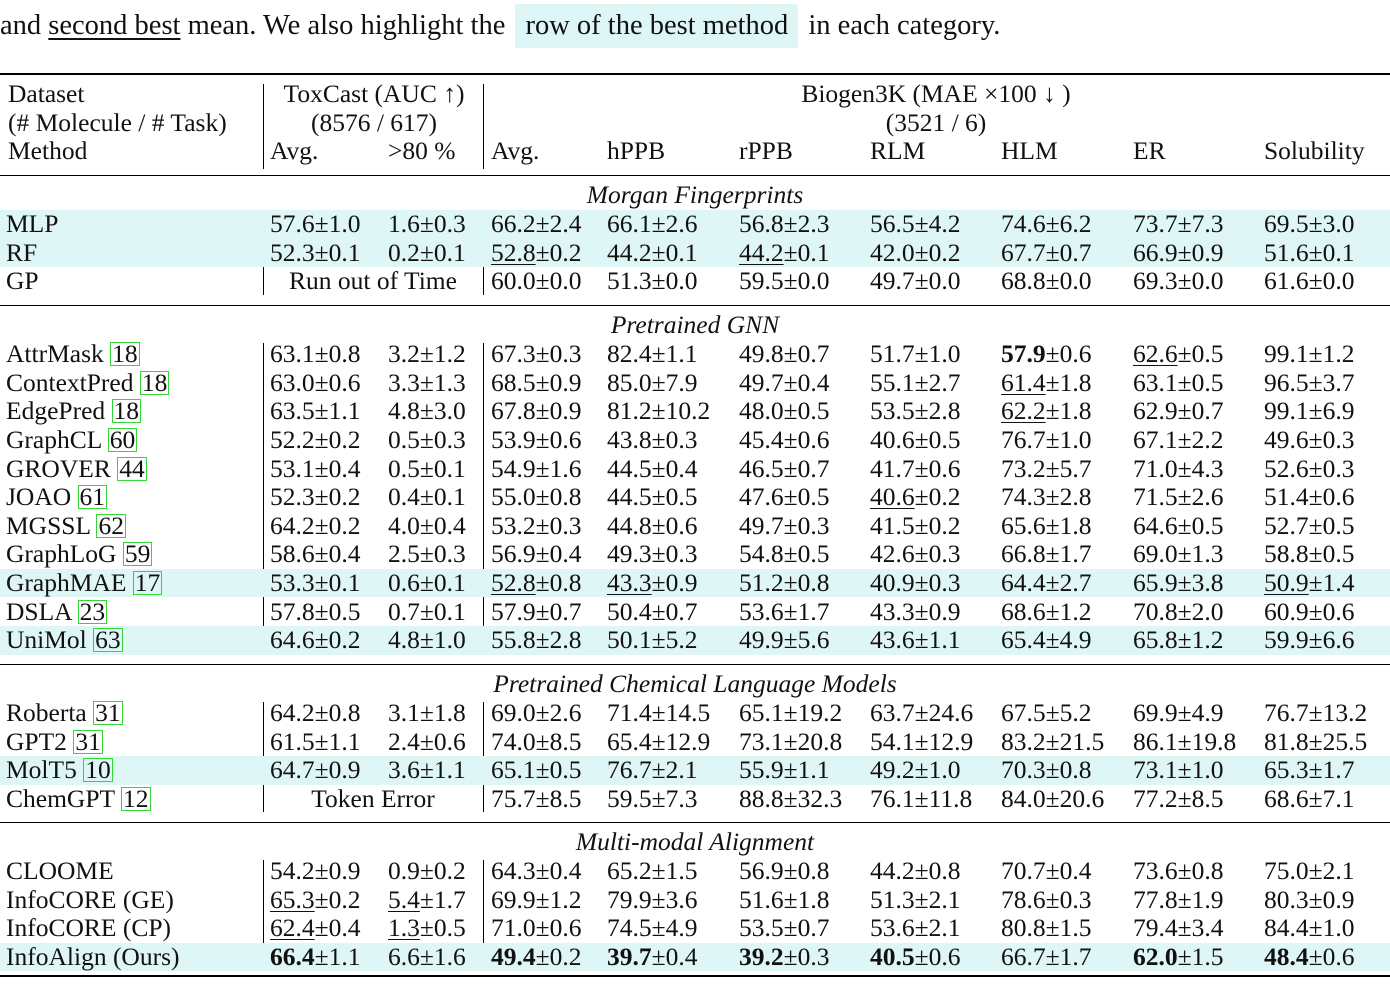  What do you see at coordinates (761, 382) in the screenshot?
I see `metric-mean: 49.7` at bounding box center [761, 382].